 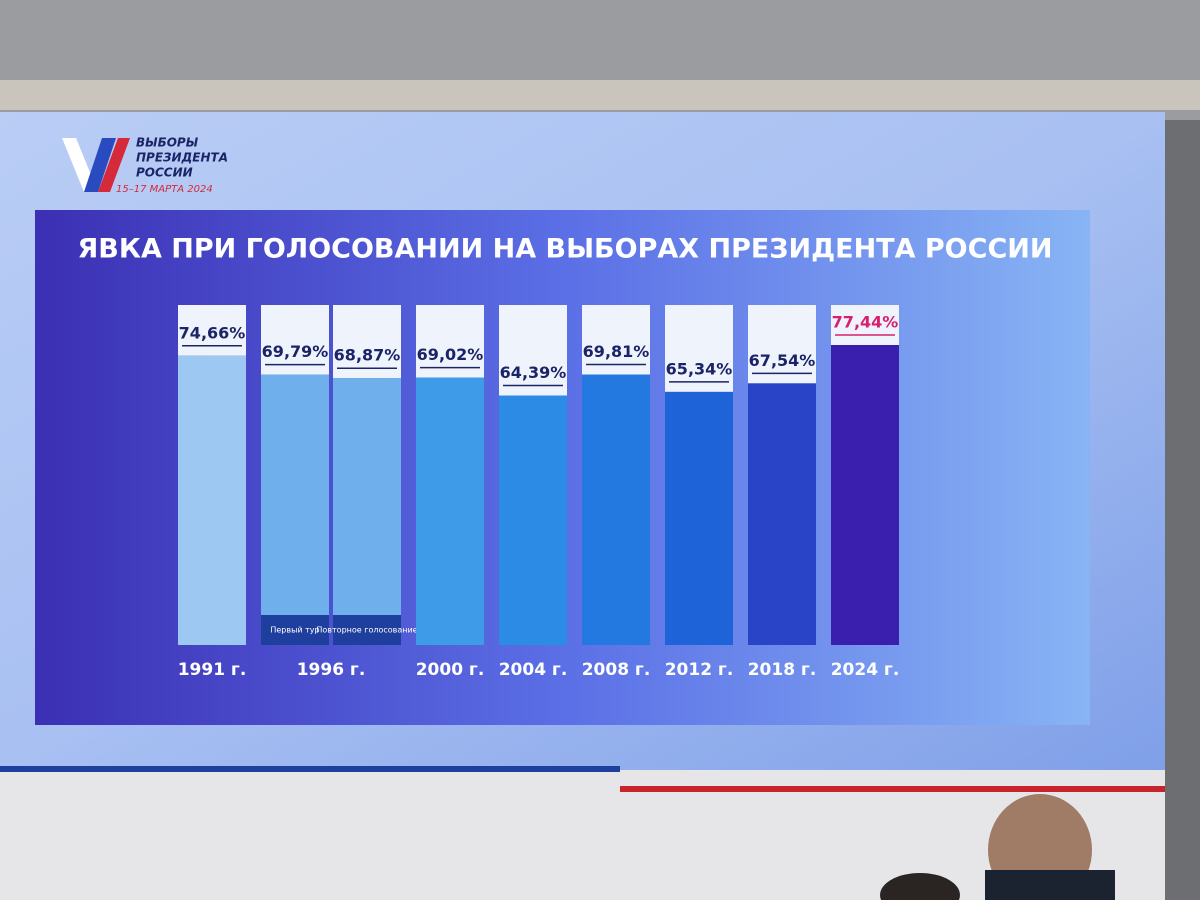 What do you see at coordinates (892, 789) in the screenshot?
I see `stripe-red` at bounding box center [892, 789].